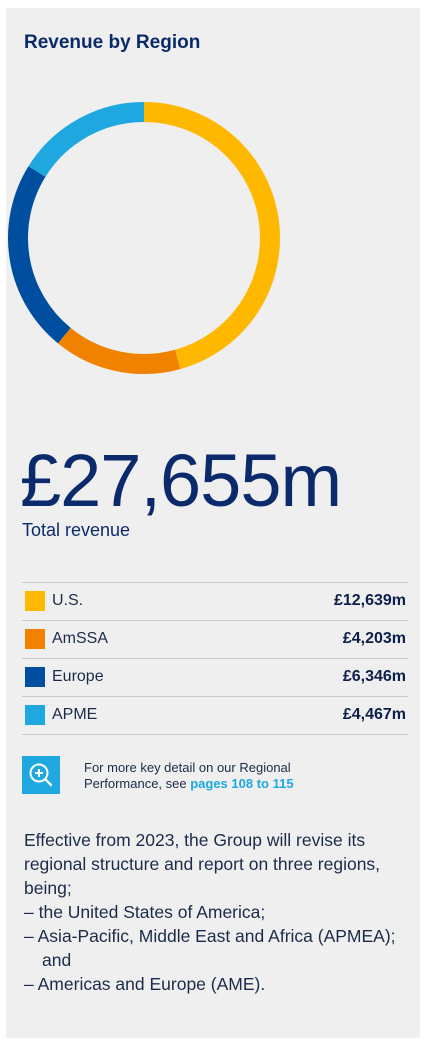  I want to click on zoom-in-icon, so click(41, 775).